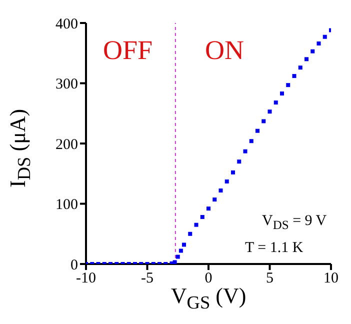  Describe the element at coordinates (67, 24) in the screenshot. I see `y-tick-label: 400` at that location.